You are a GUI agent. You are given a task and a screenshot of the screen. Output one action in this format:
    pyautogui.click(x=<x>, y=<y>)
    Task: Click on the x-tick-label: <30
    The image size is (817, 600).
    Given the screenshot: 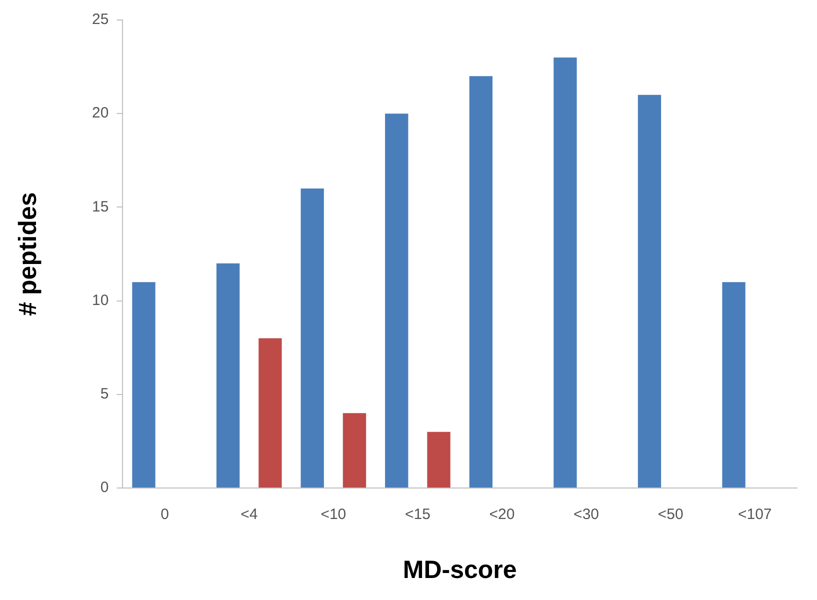 What is the action you would take?
    pyautogui.click(x=587, y=515)
    